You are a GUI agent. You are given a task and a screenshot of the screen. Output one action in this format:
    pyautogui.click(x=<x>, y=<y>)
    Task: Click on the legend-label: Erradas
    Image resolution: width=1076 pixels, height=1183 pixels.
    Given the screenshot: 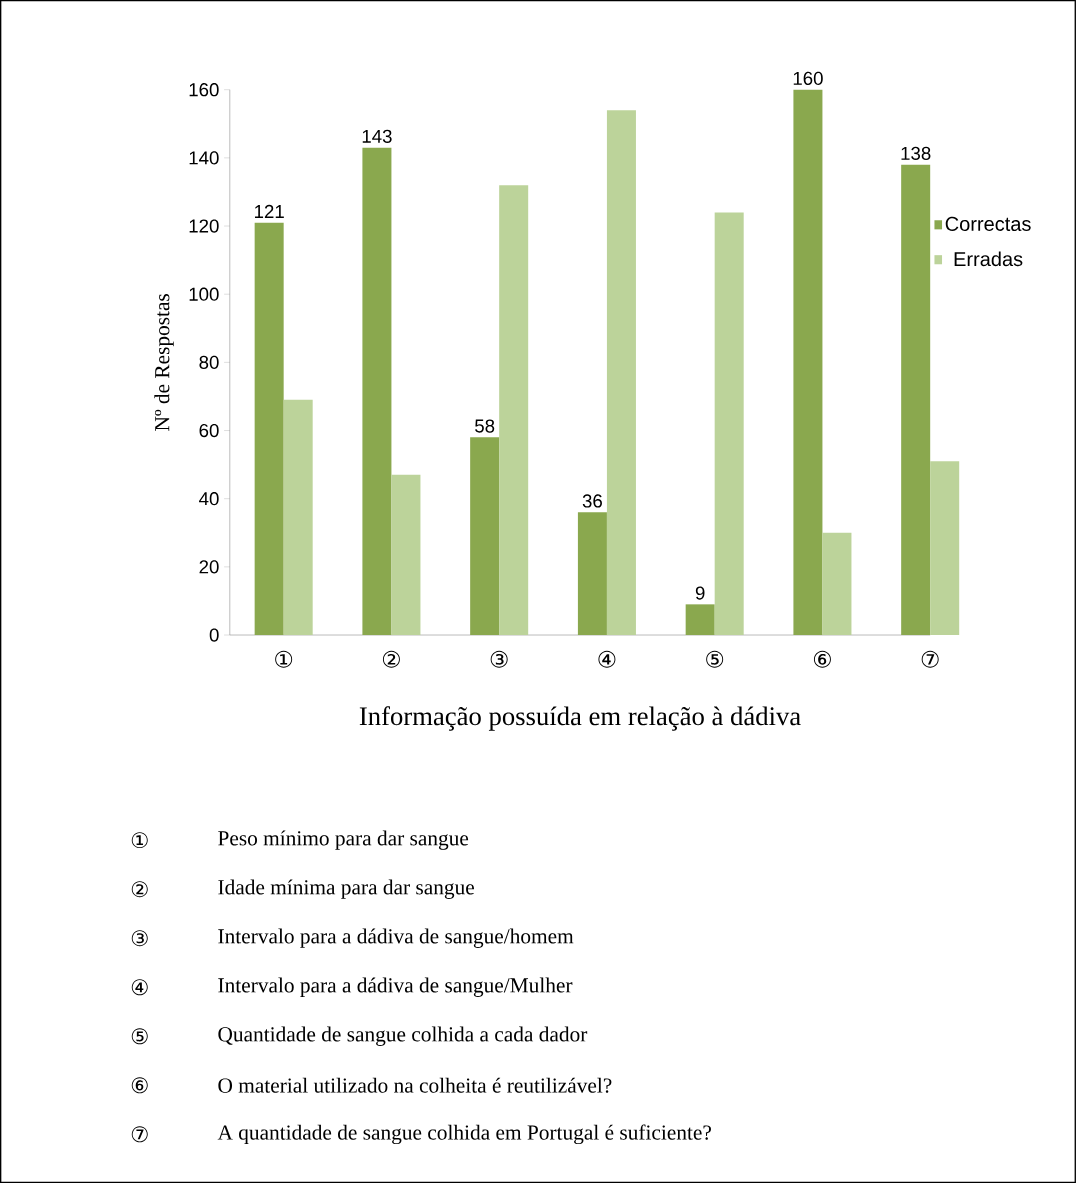 What is the action you would take?
    pyautogui.click(x=988, y=259)
    